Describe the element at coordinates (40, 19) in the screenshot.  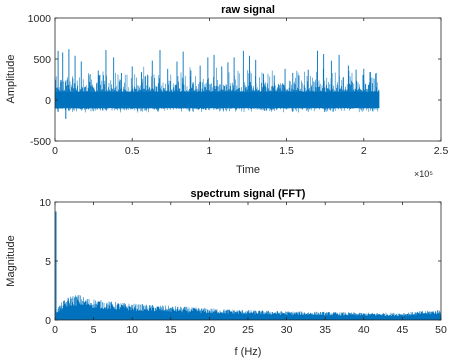
I see `raw-ytick-label: 1000` at that location.